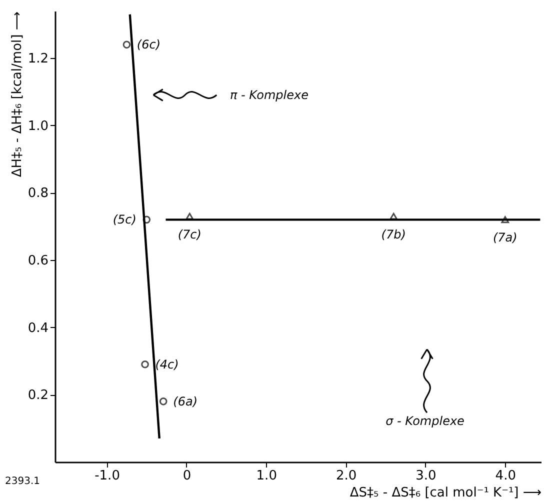  What do you see at coordinates (38, 328) in the screenshot?
I see `y-tick-label: 0.4` at bounding box center [38, 328].